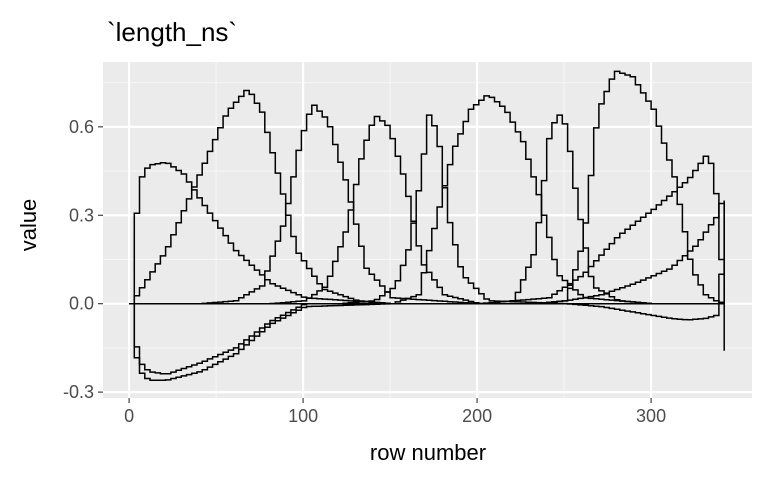 The height and width of the screenshot is (480, 768). What do you see at coordinates (172, 32) in the screenshot?
I see `chart-title: `length_ns`` at bounding box center [172, 32].